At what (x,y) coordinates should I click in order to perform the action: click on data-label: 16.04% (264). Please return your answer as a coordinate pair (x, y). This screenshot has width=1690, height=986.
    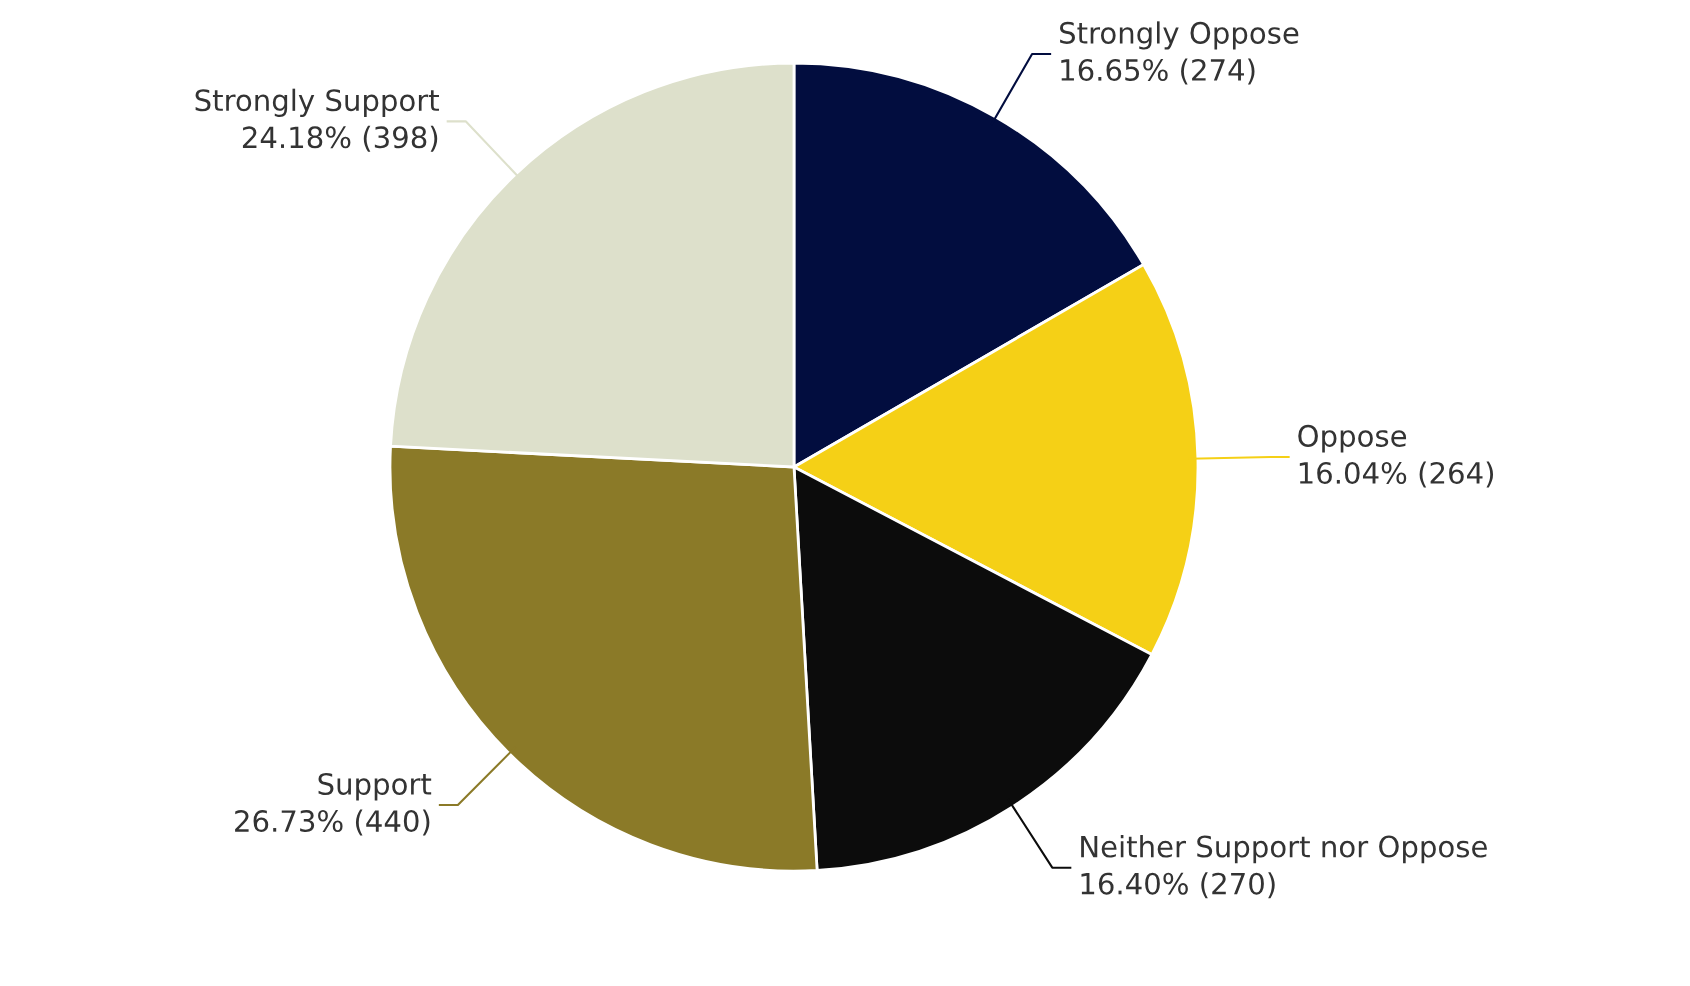
    Looking at the image, I should click on (1396, 474).